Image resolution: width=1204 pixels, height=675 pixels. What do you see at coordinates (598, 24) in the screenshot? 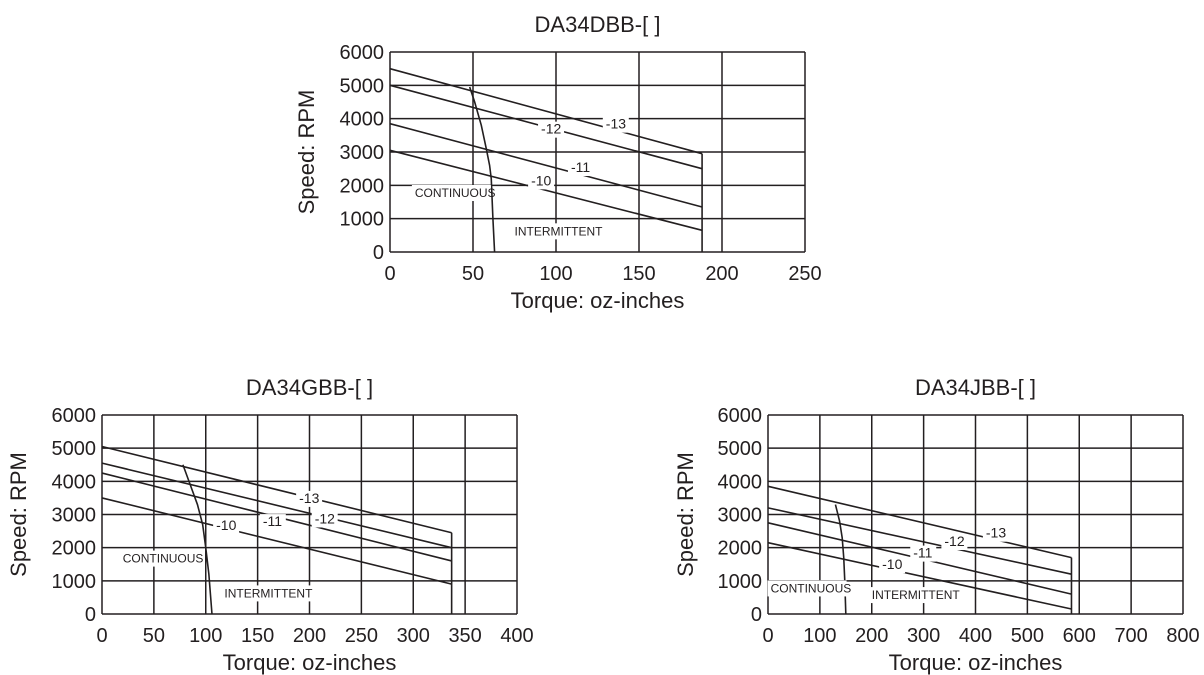
I see `chart-title: DA34DBB-[ ]` at bounding box center [598, 24].